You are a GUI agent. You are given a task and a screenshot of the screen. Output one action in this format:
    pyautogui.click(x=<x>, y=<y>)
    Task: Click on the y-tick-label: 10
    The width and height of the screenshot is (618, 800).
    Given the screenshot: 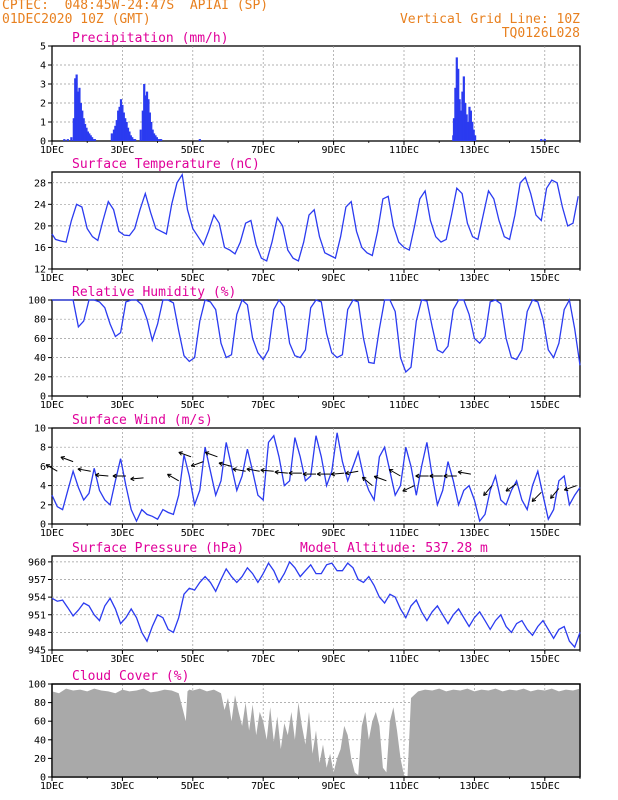 What is the action you would take?
    pyautogui.click(x=40, y=429)
    